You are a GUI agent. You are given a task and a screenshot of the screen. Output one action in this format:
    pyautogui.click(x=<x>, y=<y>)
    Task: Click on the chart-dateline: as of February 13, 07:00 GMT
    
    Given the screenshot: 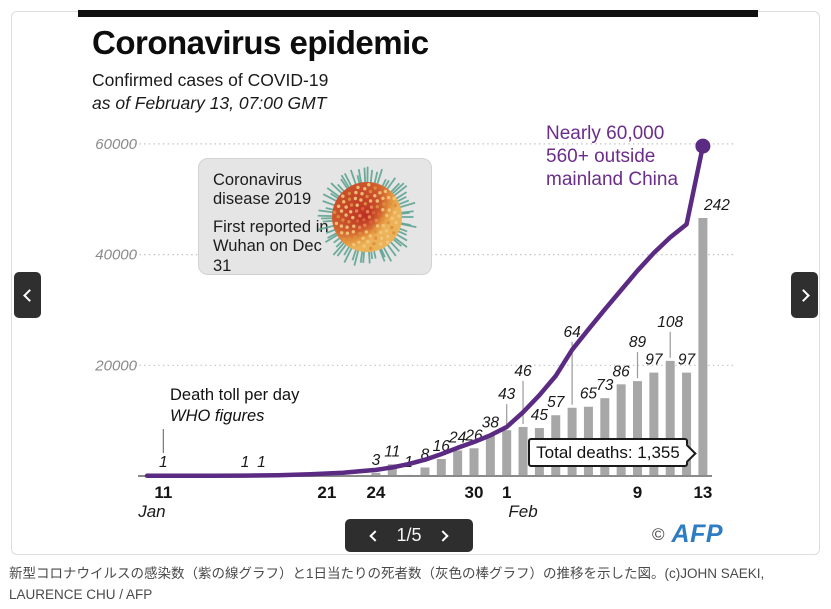 What is the action you would take?
    pyautogui.click(x=209, y=102)
    